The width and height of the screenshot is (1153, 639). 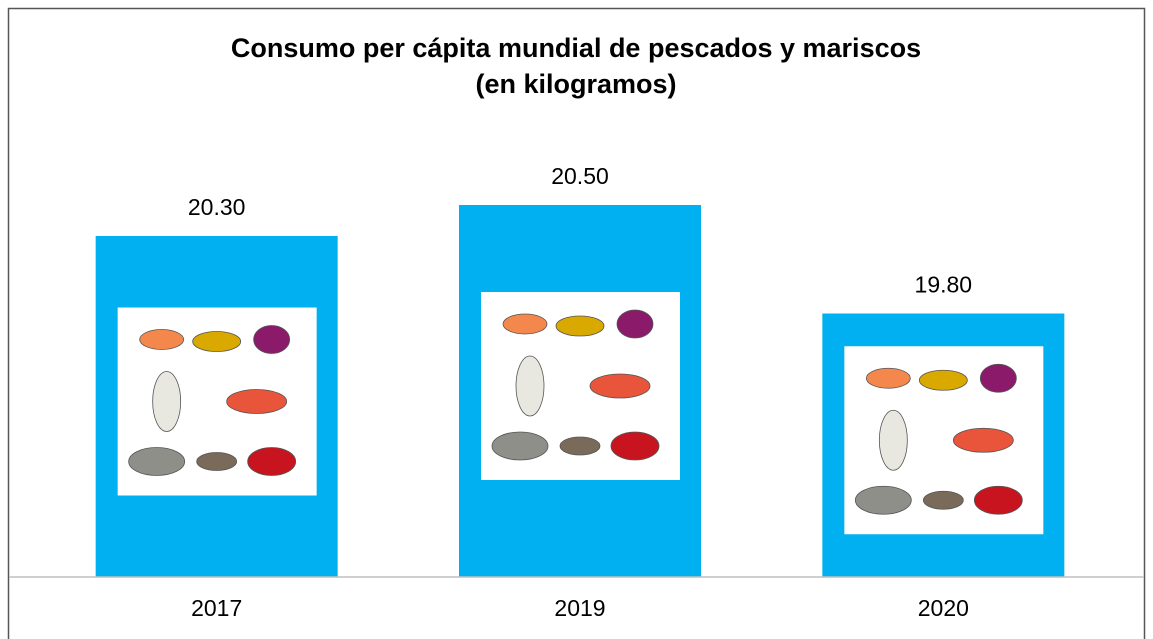 What do you see at coordinates (575, 84) in the screenshot?
I see `chart-title: (en kilogramos)` at bounding box center [575, 84].